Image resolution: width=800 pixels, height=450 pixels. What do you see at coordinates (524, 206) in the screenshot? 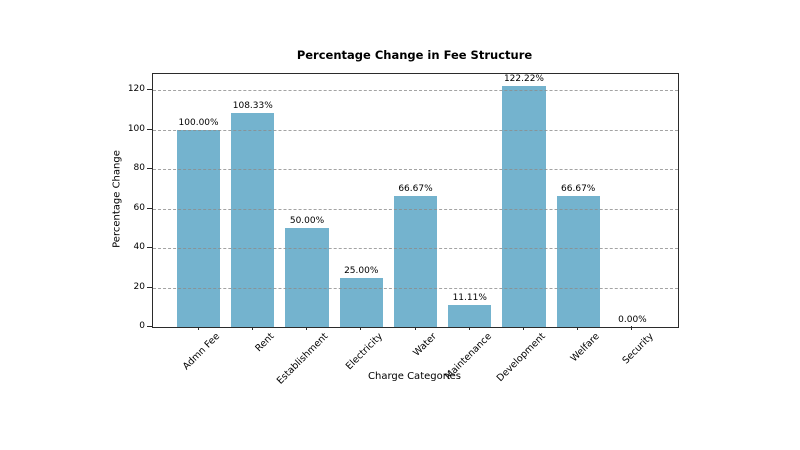
I see `bar-development` at bounding box center [524, 206].